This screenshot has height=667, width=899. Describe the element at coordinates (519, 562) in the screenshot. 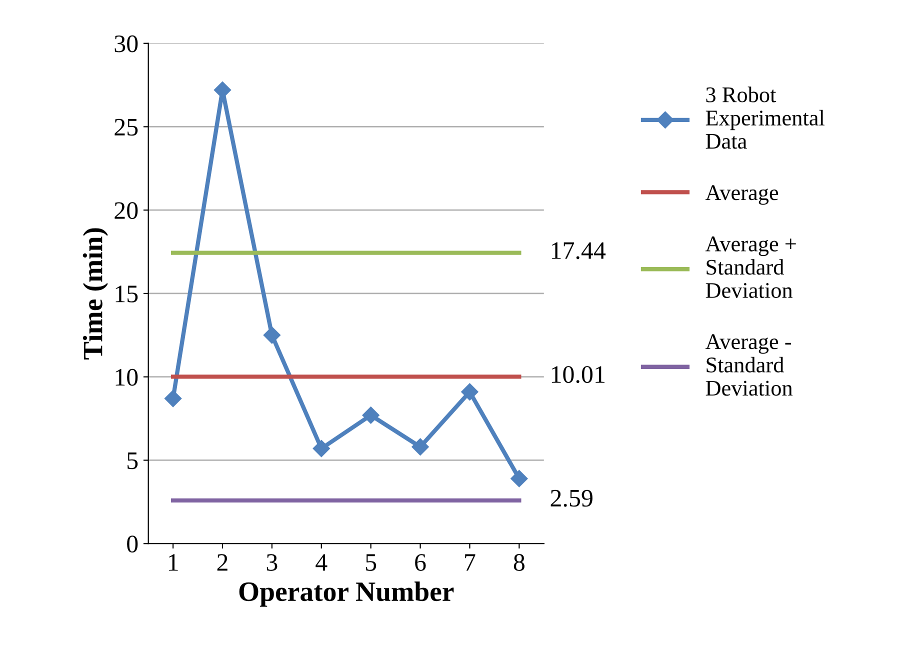

I see `x-tick-label: 8` at that location.